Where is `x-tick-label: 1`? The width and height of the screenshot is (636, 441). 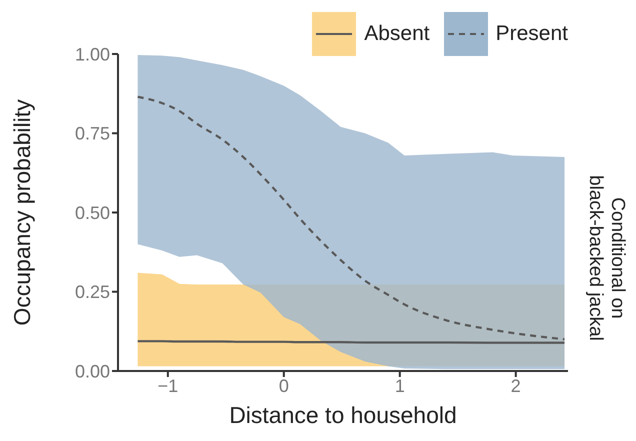
x-tick-label: 1 is located at coordinates (399, 386).